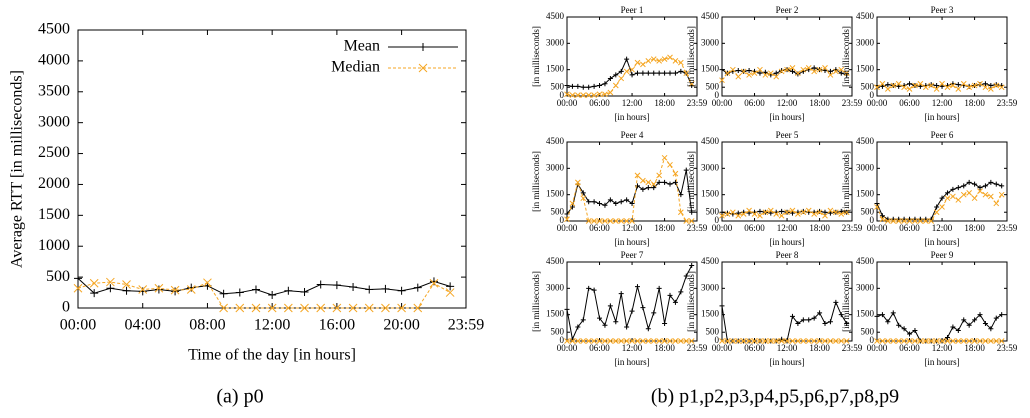 Image resolution: width=1030 pixels, height=418 pixels. What do you see at coordinates (599, 348) in the screenshot?
I see `x-tick-label: 06:00` at bounding box center [599, 348].